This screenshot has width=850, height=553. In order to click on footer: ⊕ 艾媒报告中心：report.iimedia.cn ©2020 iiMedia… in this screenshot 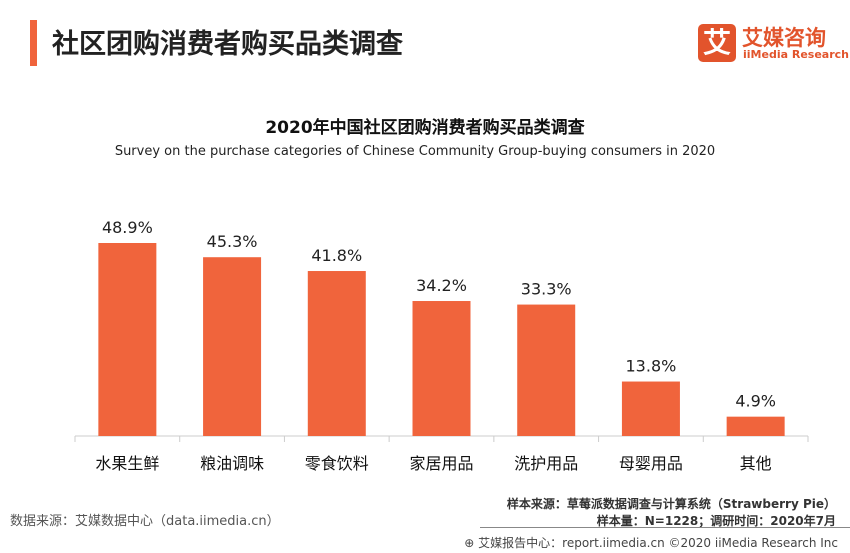, I will do `click(651, 542)`.